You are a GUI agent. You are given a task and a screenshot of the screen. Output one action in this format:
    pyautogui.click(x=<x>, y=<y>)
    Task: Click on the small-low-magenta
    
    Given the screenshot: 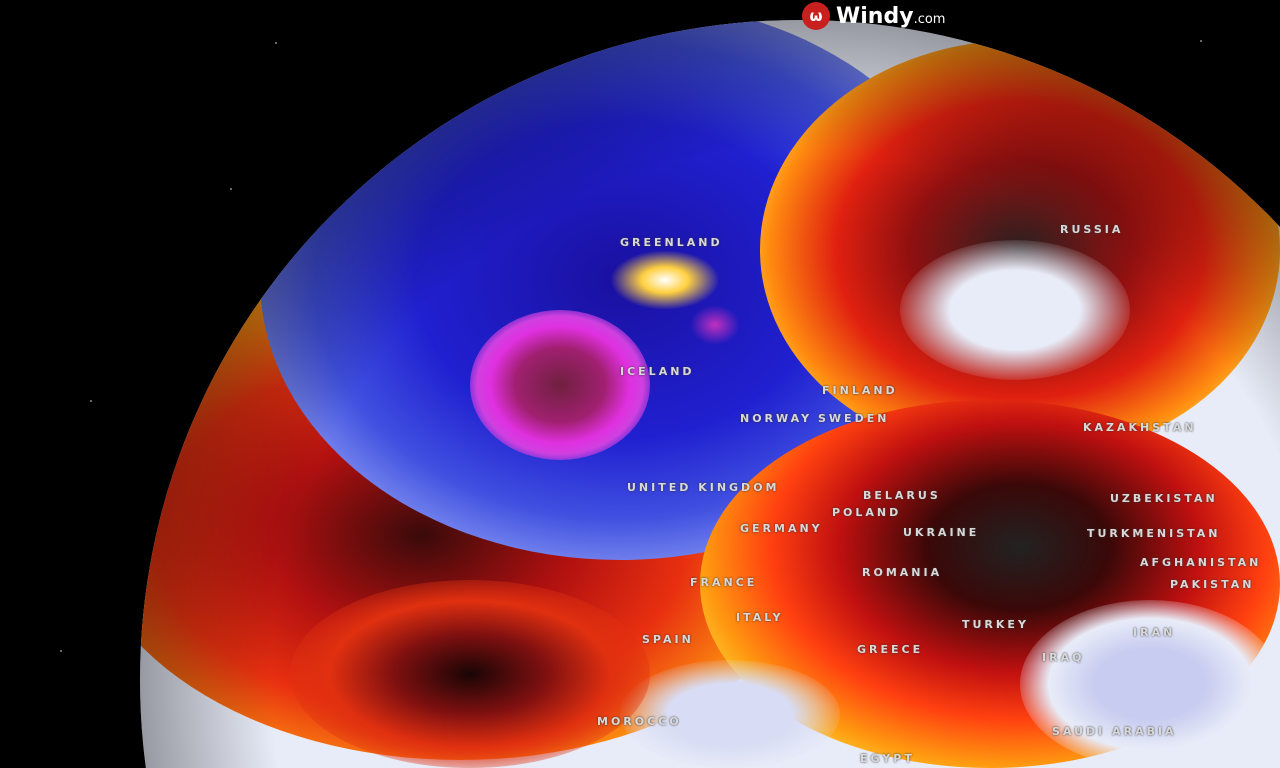 What is the action you would take?
    pyautogui.click(x=715, y=325)
    